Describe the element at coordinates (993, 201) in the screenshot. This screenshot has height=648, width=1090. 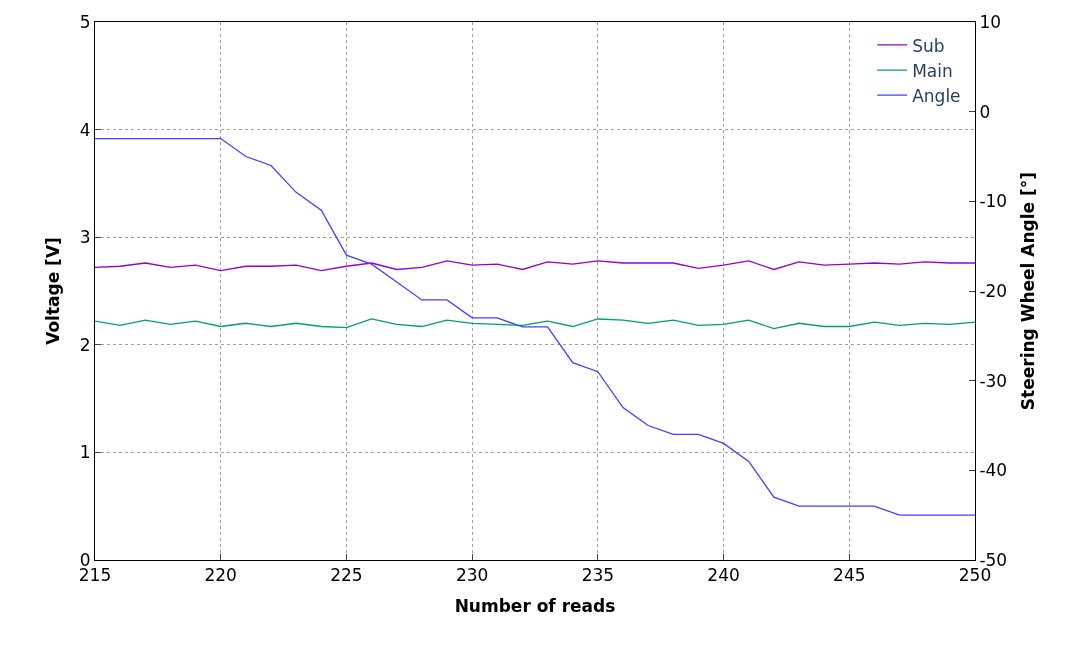
I see `y2-tick-label: -10` at that location.